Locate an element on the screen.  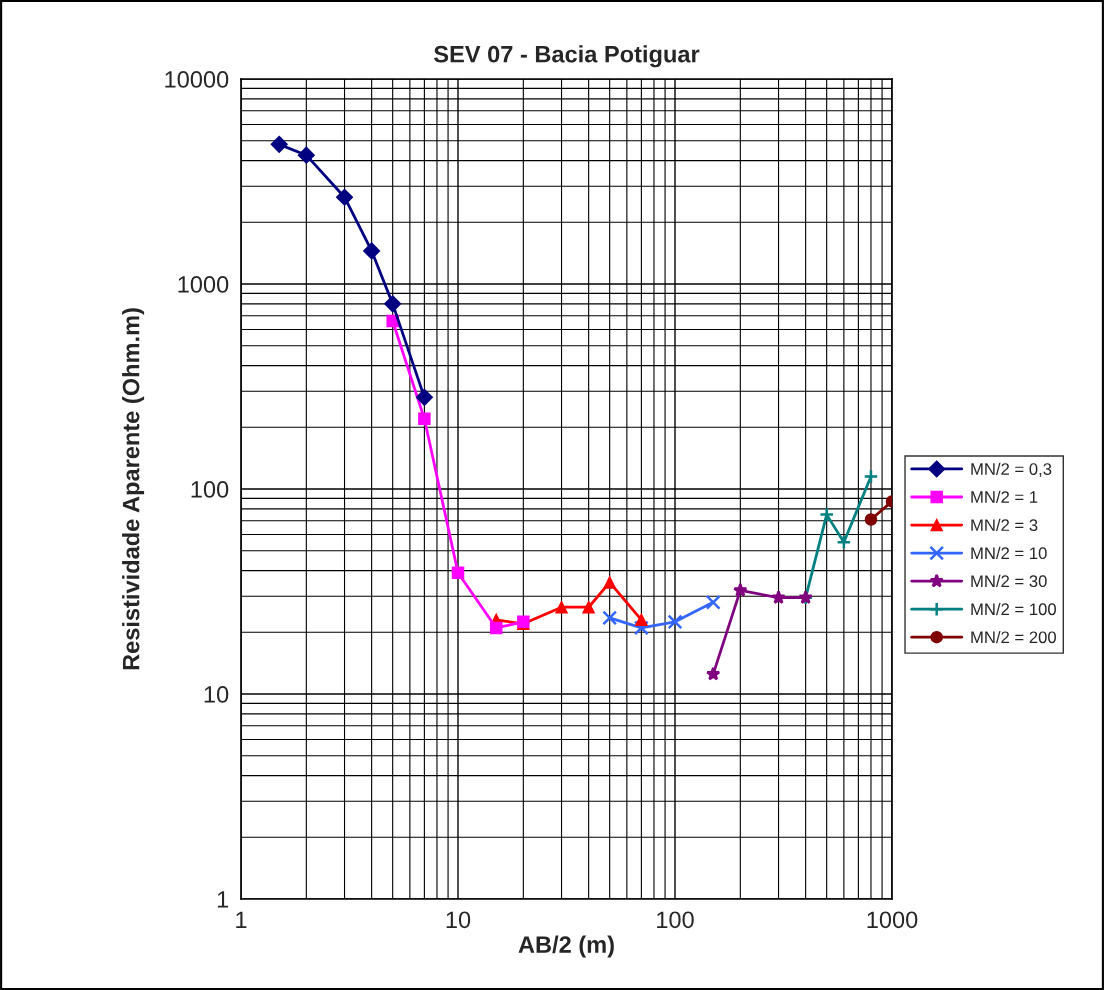
y-tick-label: 100 is located at coordinates (210, 489).